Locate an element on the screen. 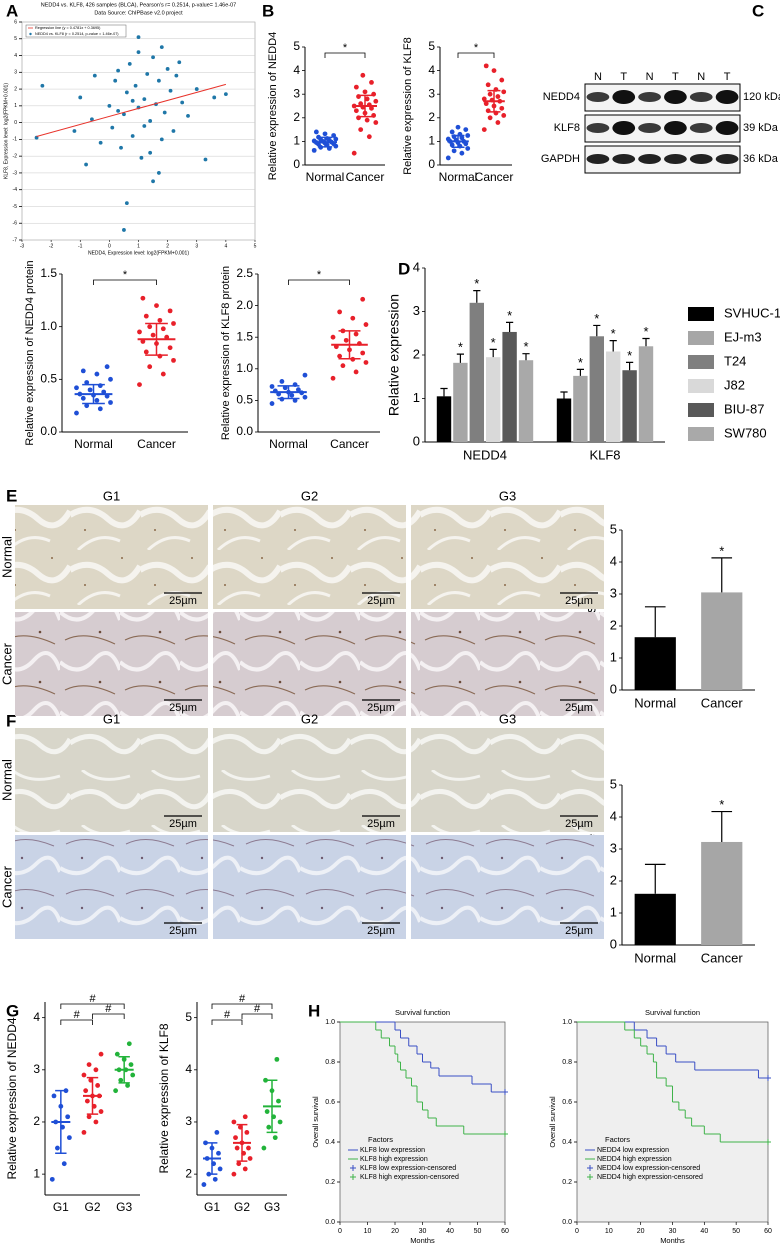  legend-box is located at coordinates (76, 31).